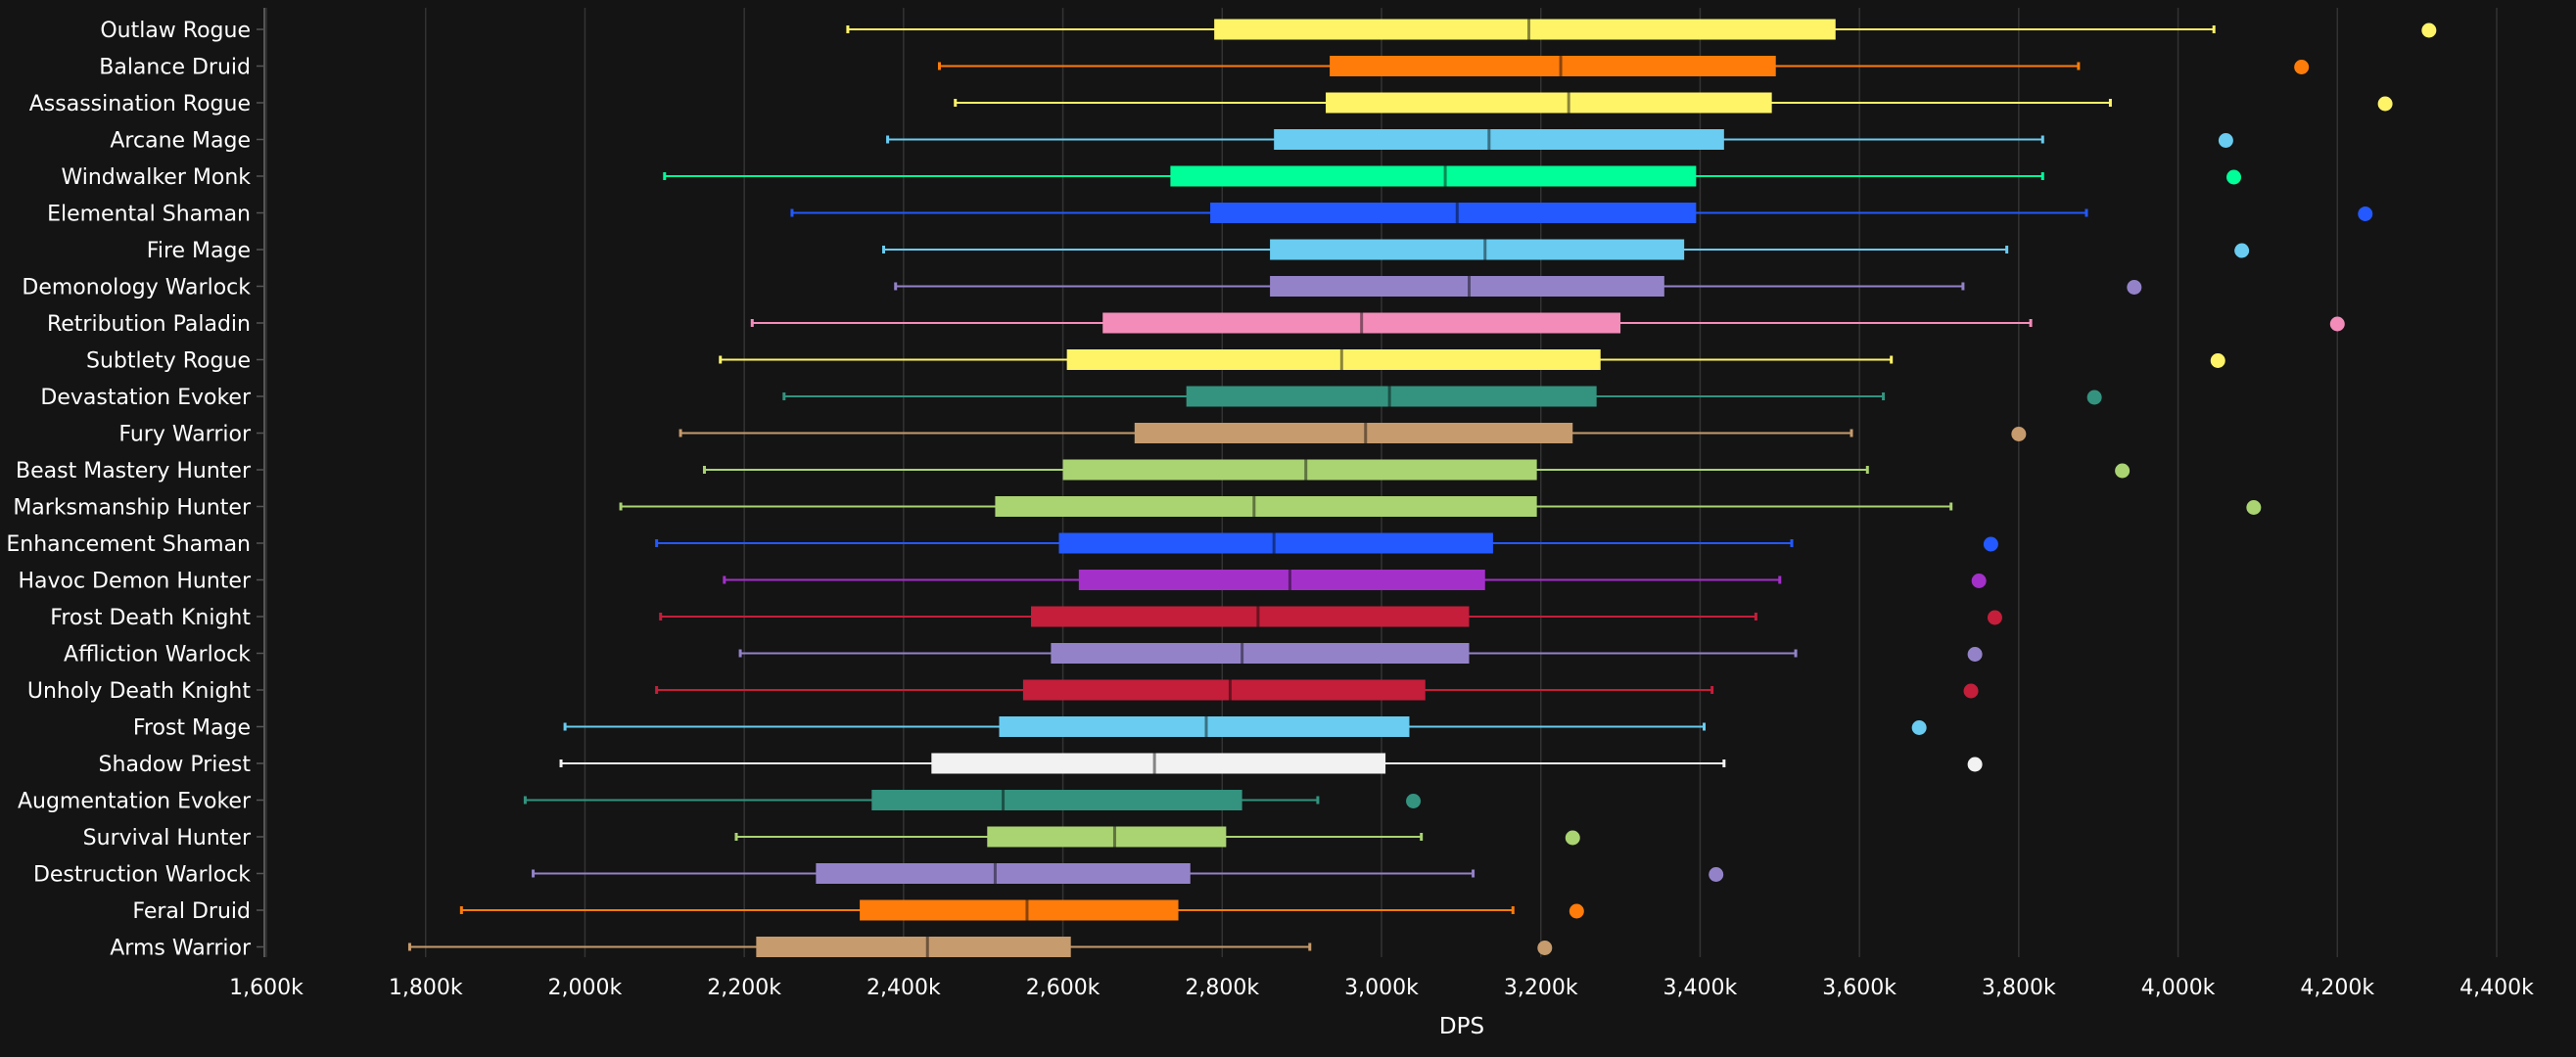 This screenshot has height=1057, width=2576. I want to click on spec-row: Survival Hunter, so click(831, 838).